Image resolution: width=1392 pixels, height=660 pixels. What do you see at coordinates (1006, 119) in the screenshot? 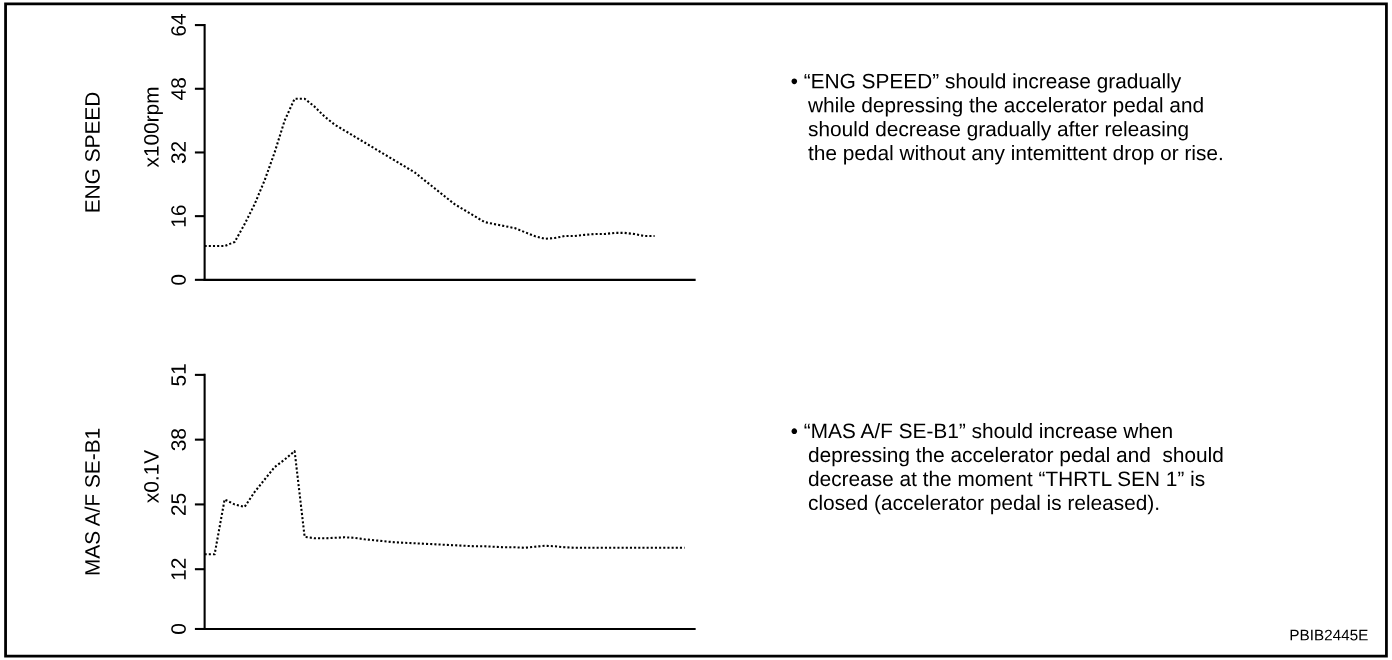
I see `text: • “ENG SPEED” should increase gradually while depressing the accelerator pedal and should decrease gradually after releasing the pedal without any intemittent drop or rise.` at bounding box center [1006, 119].